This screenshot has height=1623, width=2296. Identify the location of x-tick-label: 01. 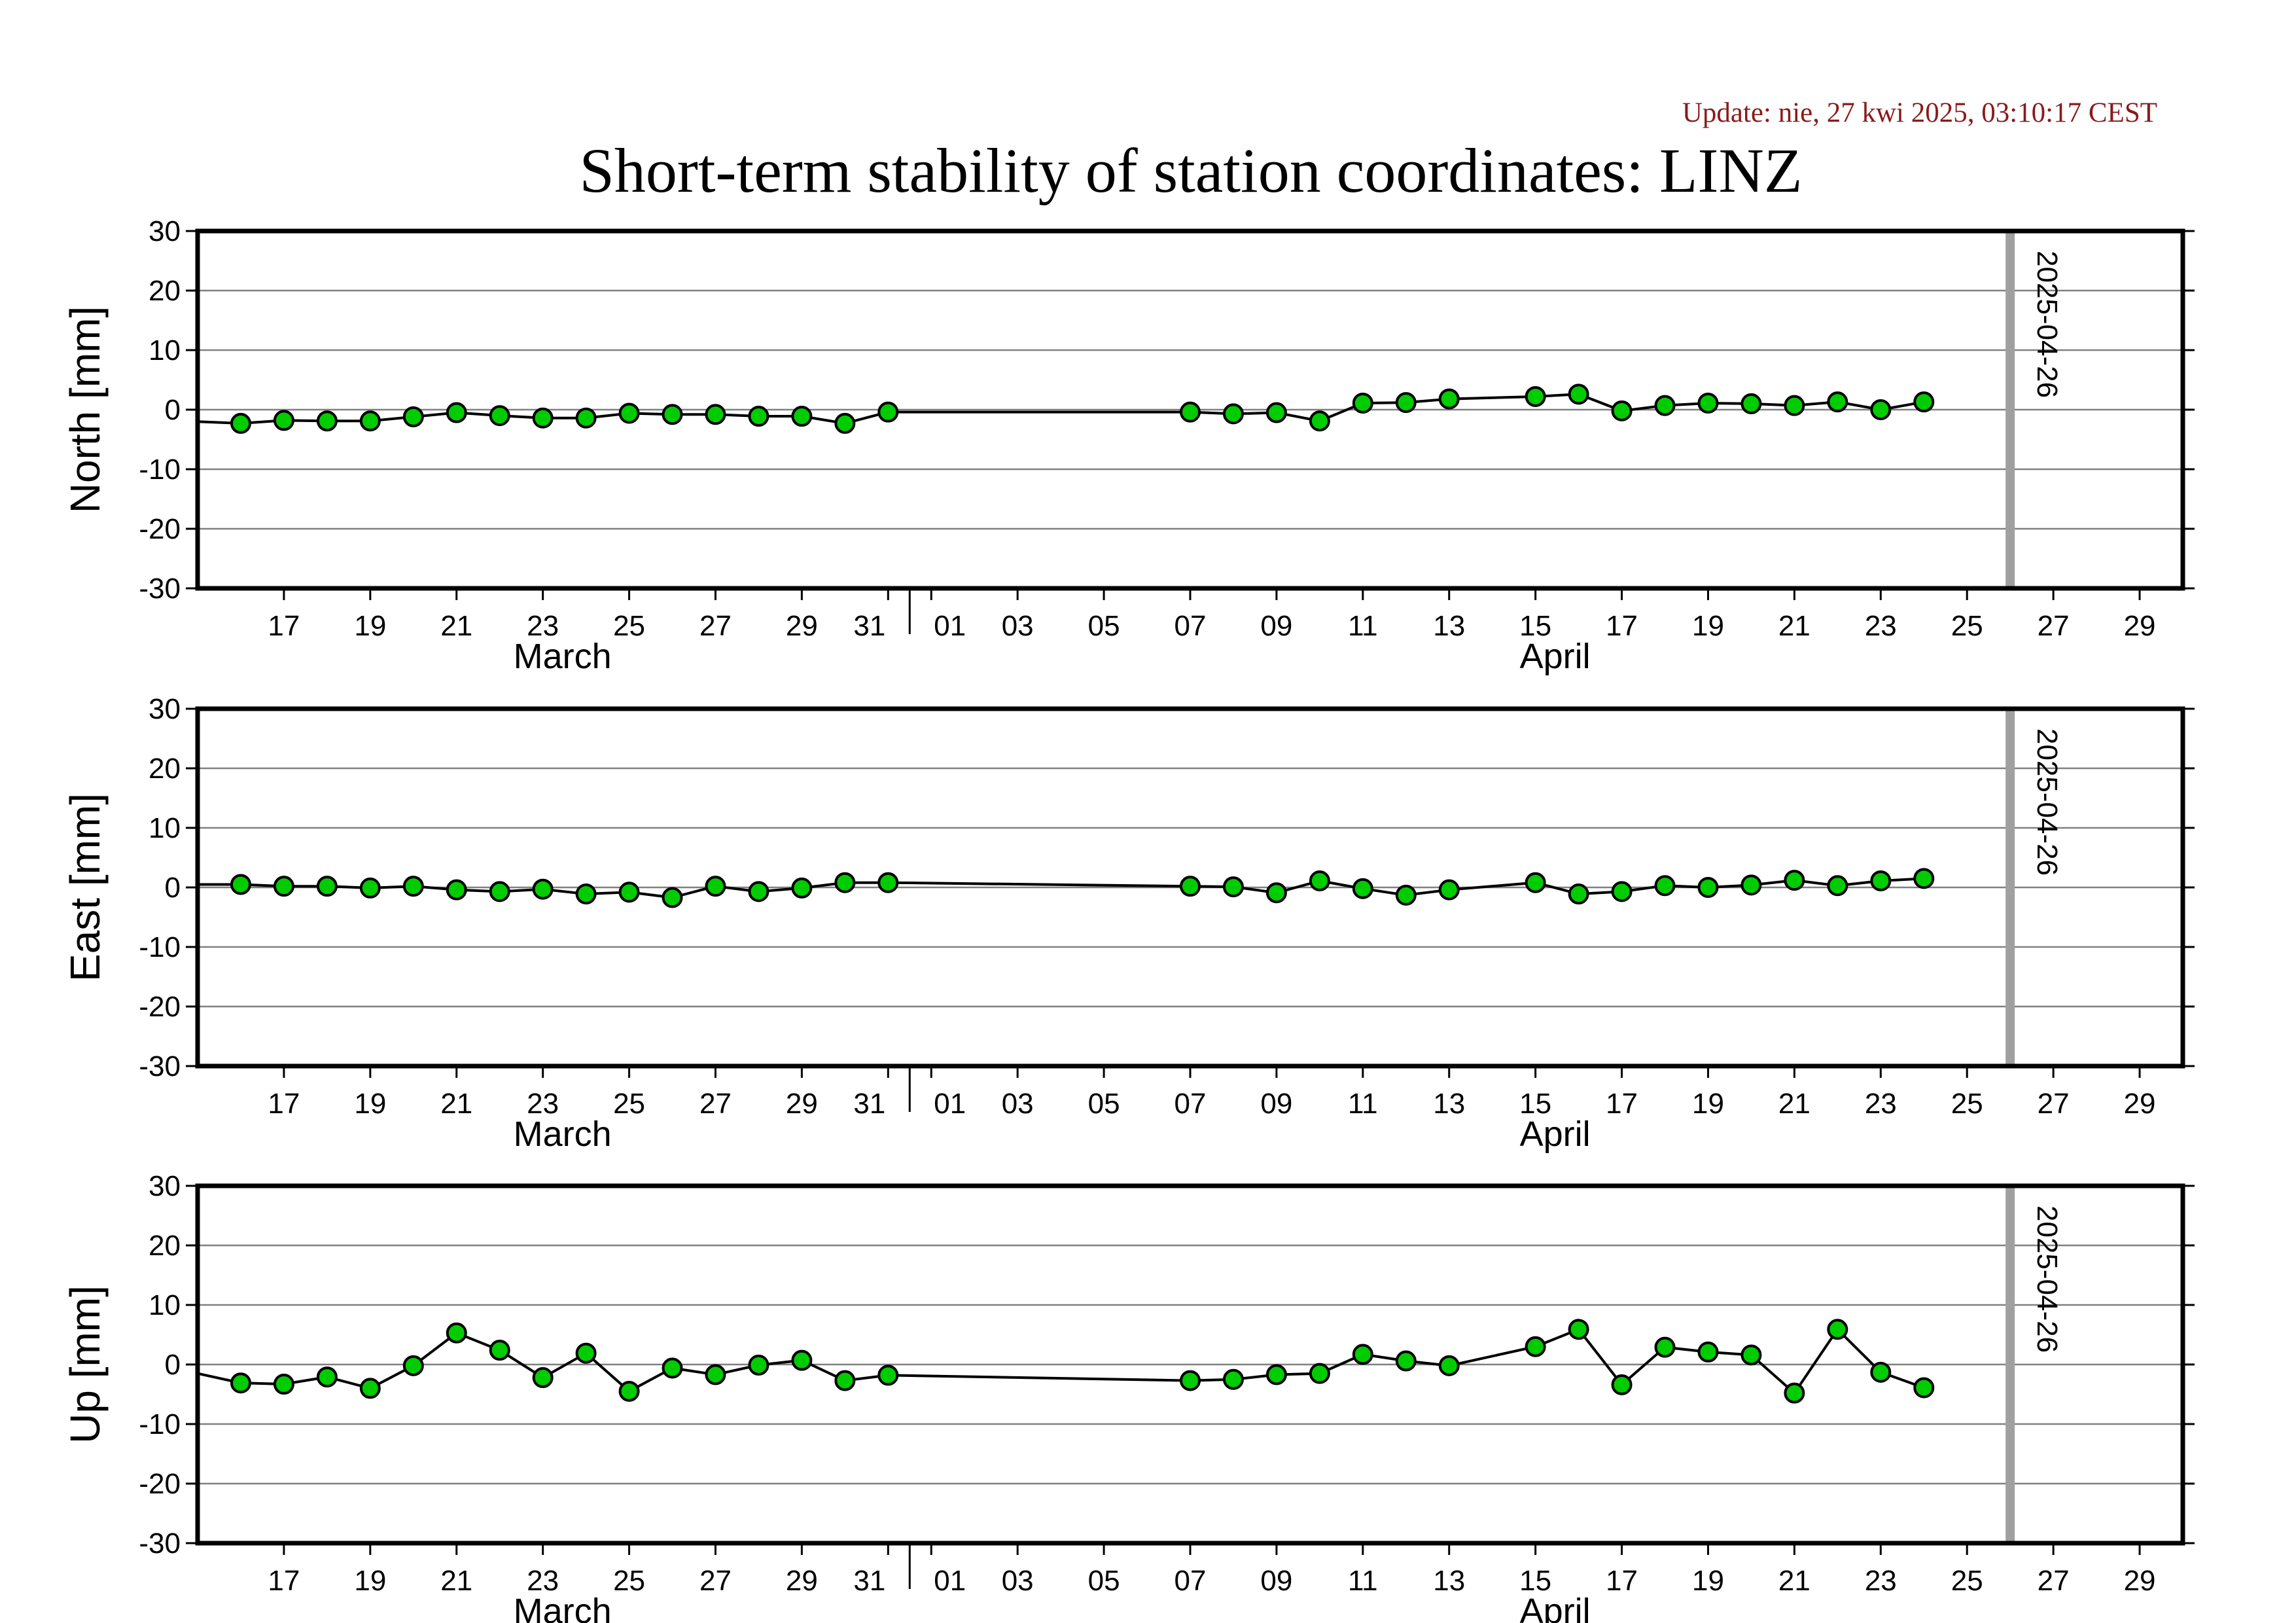
(950, 1104).